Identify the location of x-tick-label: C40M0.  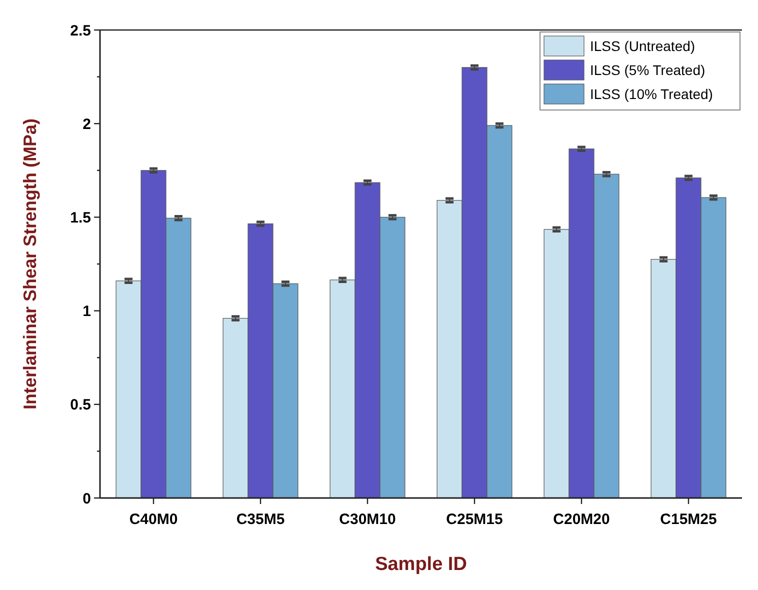
(153, 519).